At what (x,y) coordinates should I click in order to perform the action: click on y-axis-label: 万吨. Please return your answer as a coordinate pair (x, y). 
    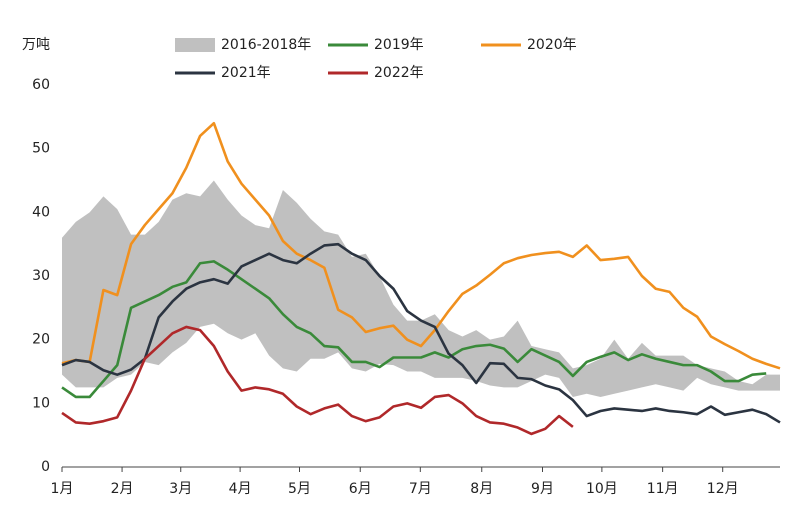
    Looking at the image, I should click on (36, 45).